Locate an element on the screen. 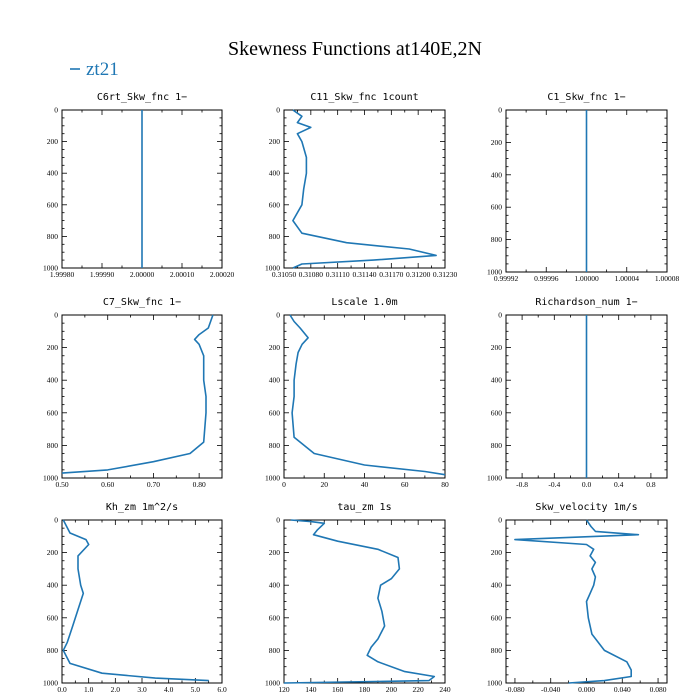 Image resolution: width=700 pixels, height=700 pixels. x-tick-label: 0.8 is located at coordinates (651, 484).